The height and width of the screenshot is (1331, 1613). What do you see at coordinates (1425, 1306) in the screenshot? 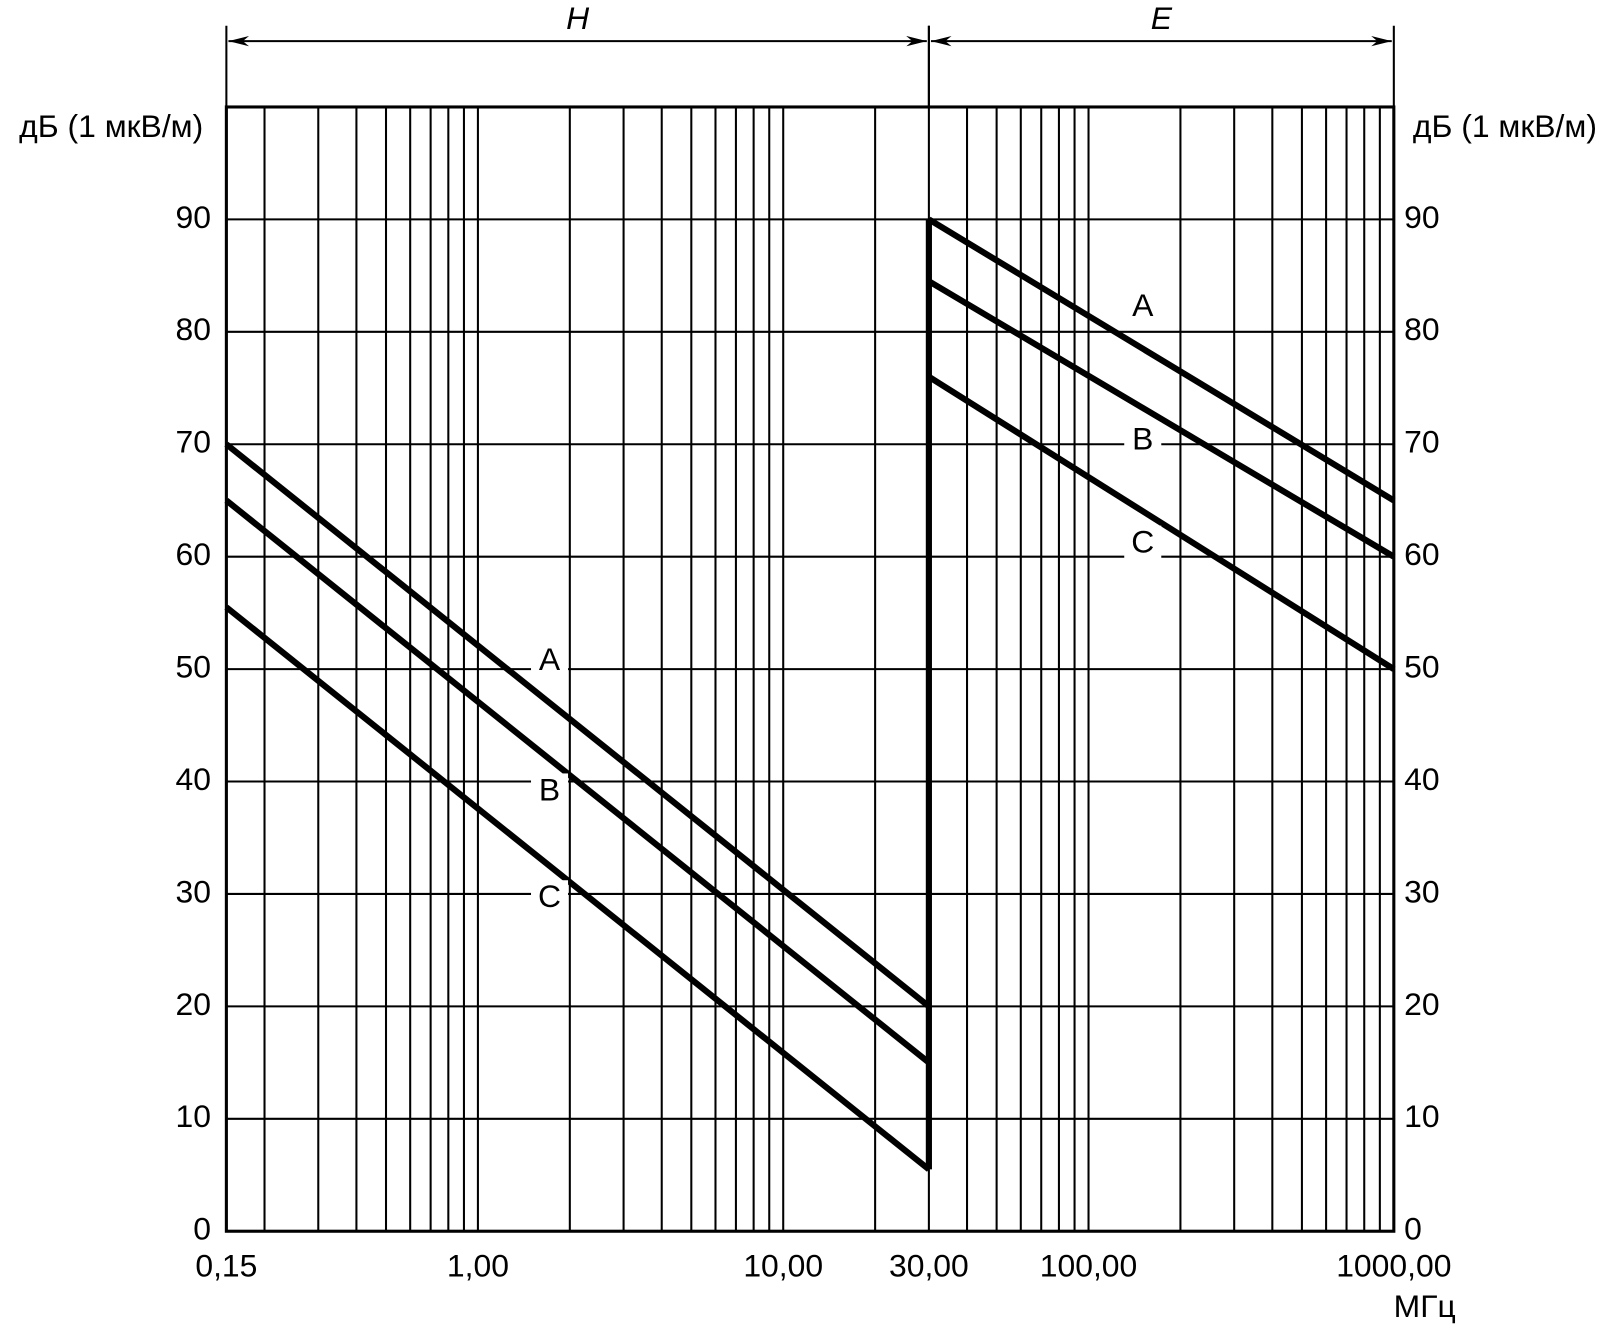
I see `x-axis-label: МГц` at bounding box center [1425, 1306].